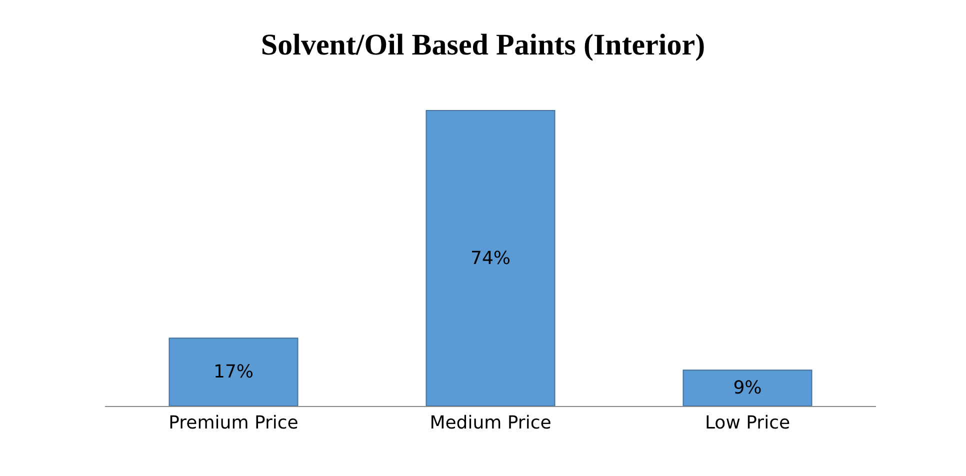  I want to click on data-label: 74%, so click(490, 258).